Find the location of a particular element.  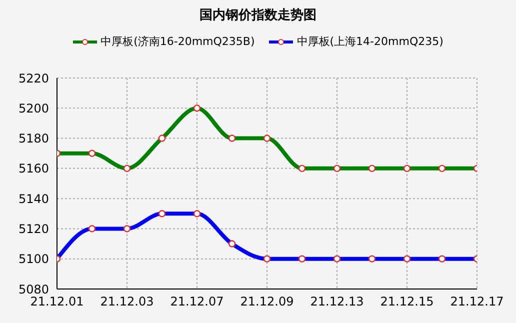

x-tick-label: 21.12.09 is located at coordinates (267, 301).